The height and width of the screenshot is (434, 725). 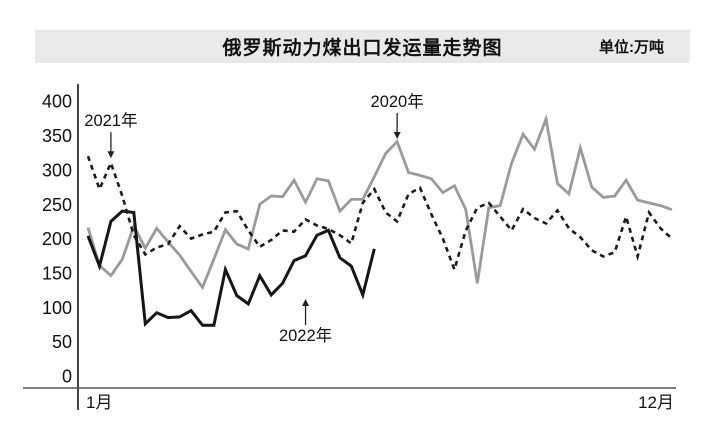 What do you see at coordinates (110, 120) in the screenshot?
I see `annotation-label-2021: 2021年` at bounding box center [110, 120].